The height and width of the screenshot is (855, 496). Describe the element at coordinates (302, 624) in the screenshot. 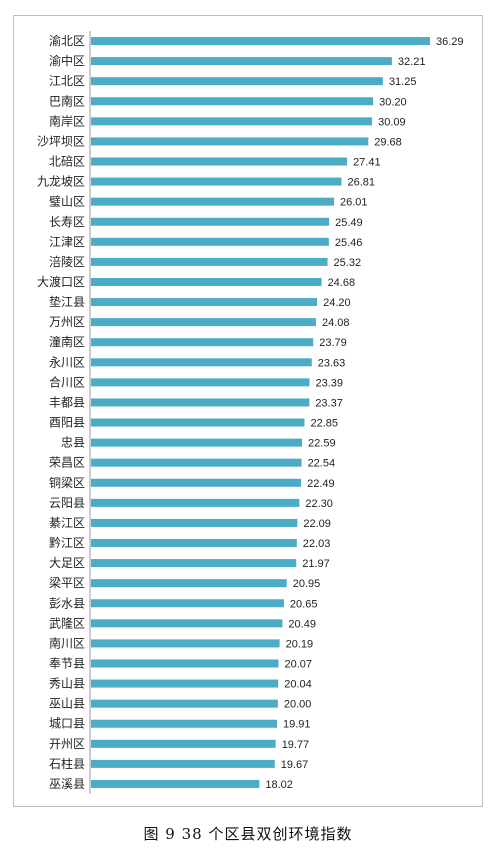

I see `value-label: 20.49` at that location.